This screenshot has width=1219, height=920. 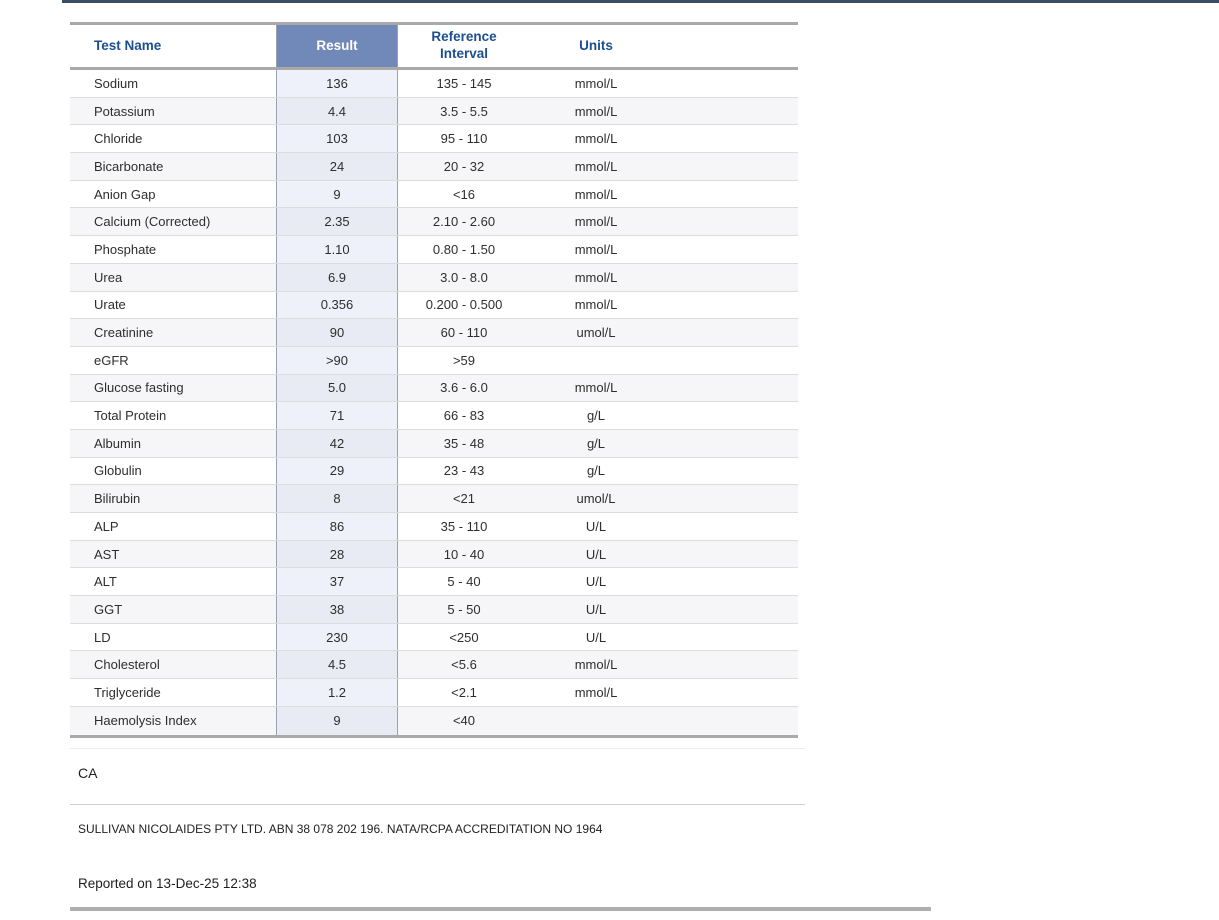 What do you see at coordinates (434, 720) in the screenshot?
I see `table-row: Haemolysis Index 9 <40` at bounding box center [434, 720].